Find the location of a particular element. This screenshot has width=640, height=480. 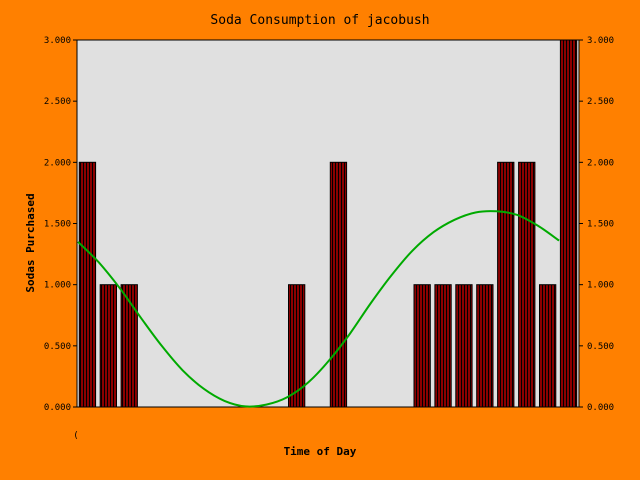

y-tick-label-right: 3.000 is located at coordinates (600, 41).